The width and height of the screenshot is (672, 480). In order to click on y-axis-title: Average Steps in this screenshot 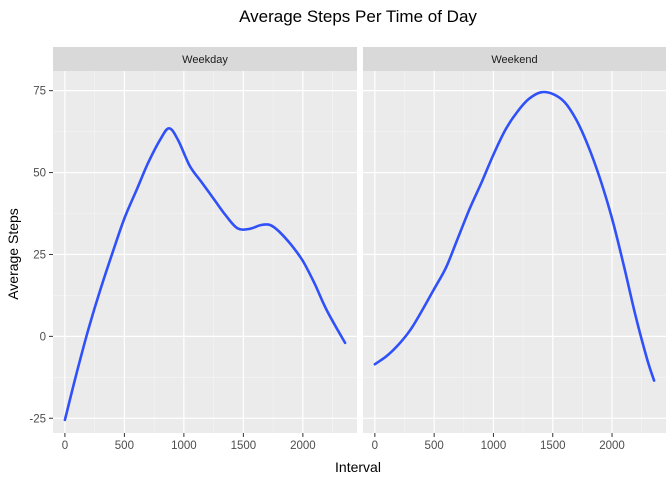, I will do `click(13, 254)`.